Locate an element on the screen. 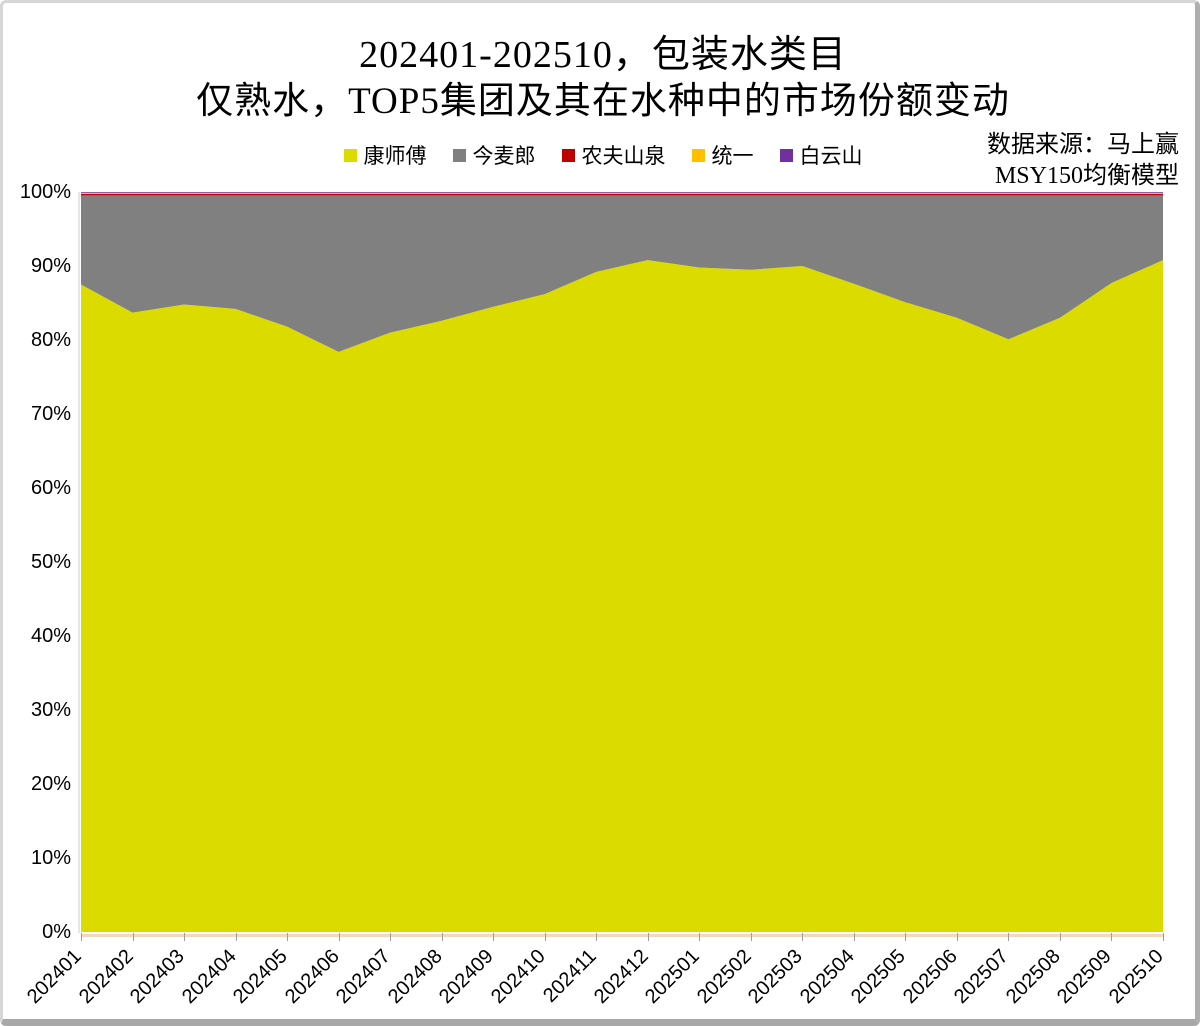  y-axis-line is located at coordinates (79, 562).